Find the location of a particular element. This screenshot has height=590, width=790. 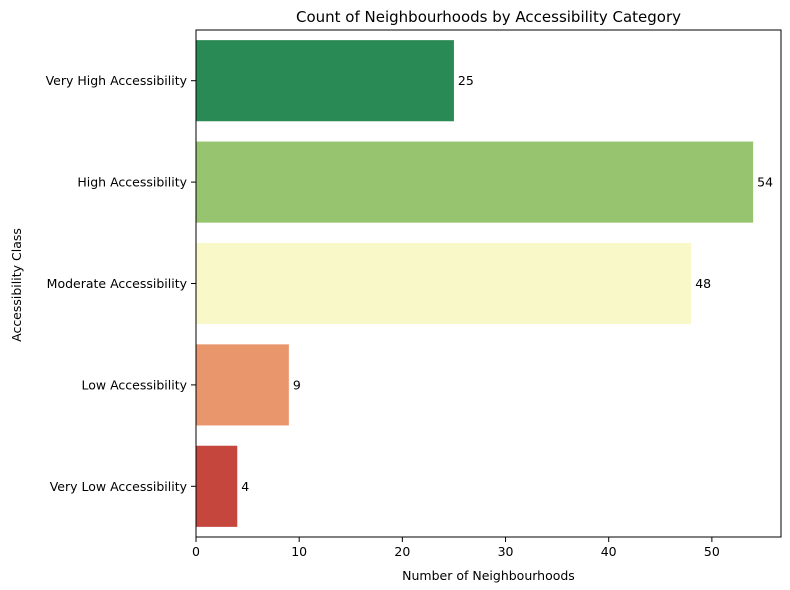

x-tick-label: 0 is located at coordinates (196, 551).